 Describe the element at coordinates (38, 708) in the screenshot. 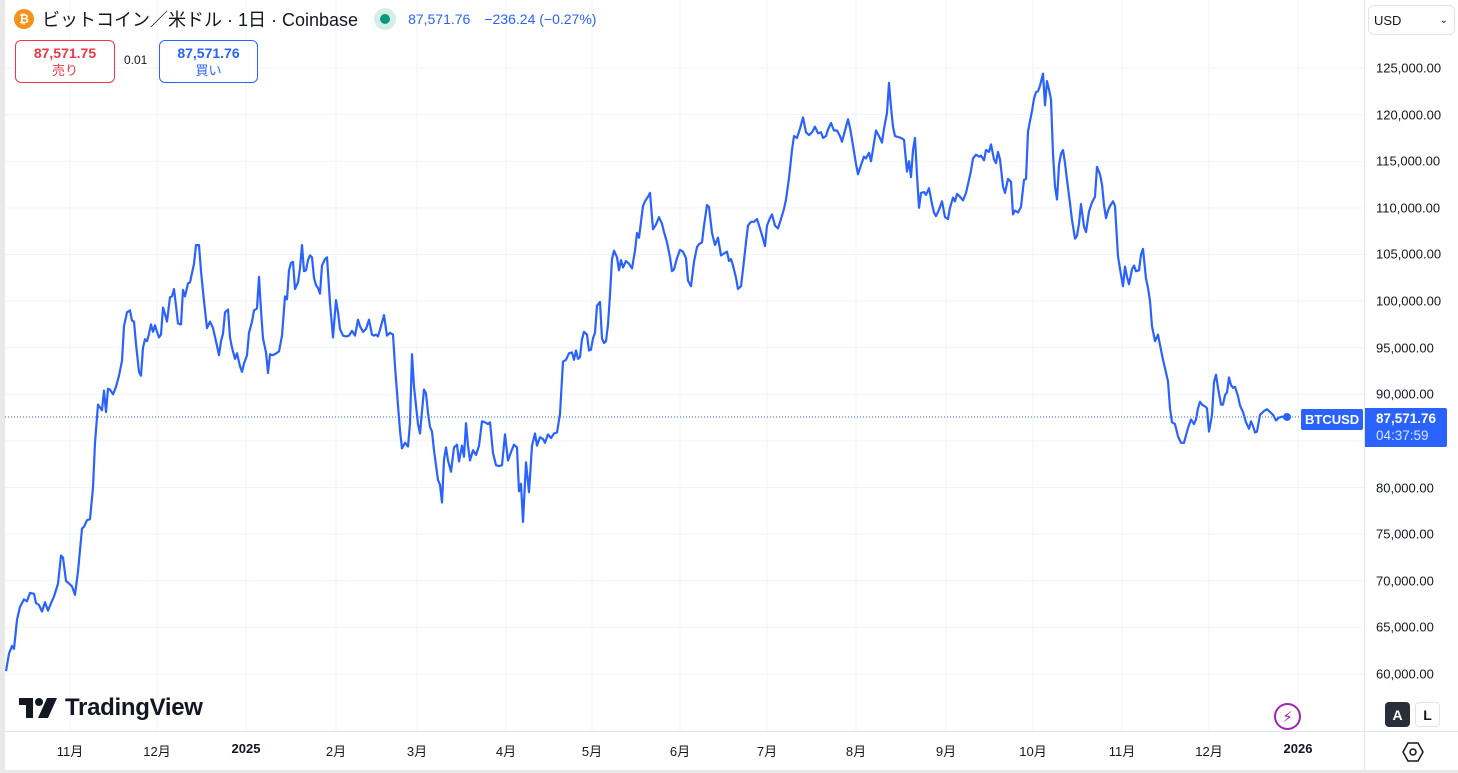

I see `tradingview-logo-icon` at that location.